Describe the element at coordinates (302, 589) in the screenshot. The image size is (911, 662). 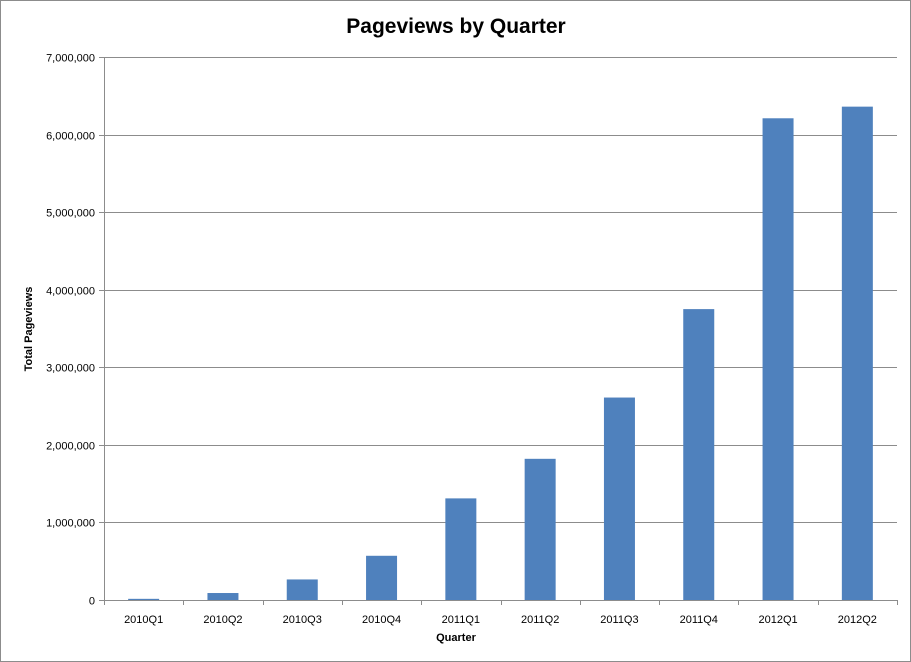
I see `bar-2010Q3` at that location.